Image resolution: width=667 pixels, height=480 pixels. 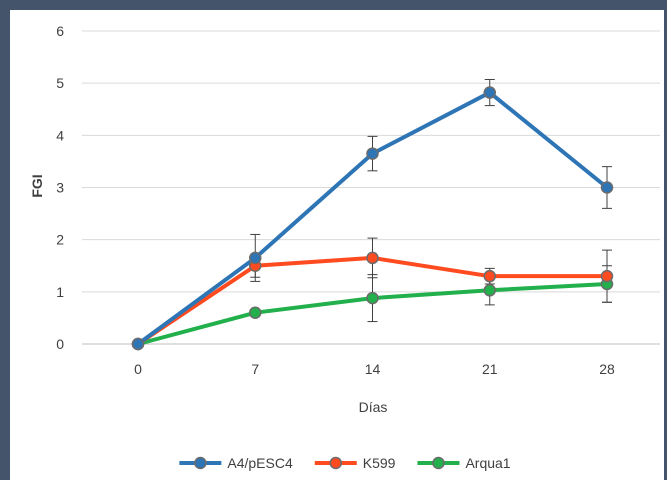 I want to click on x-tick-label: 14, so click(x=373, y=369).